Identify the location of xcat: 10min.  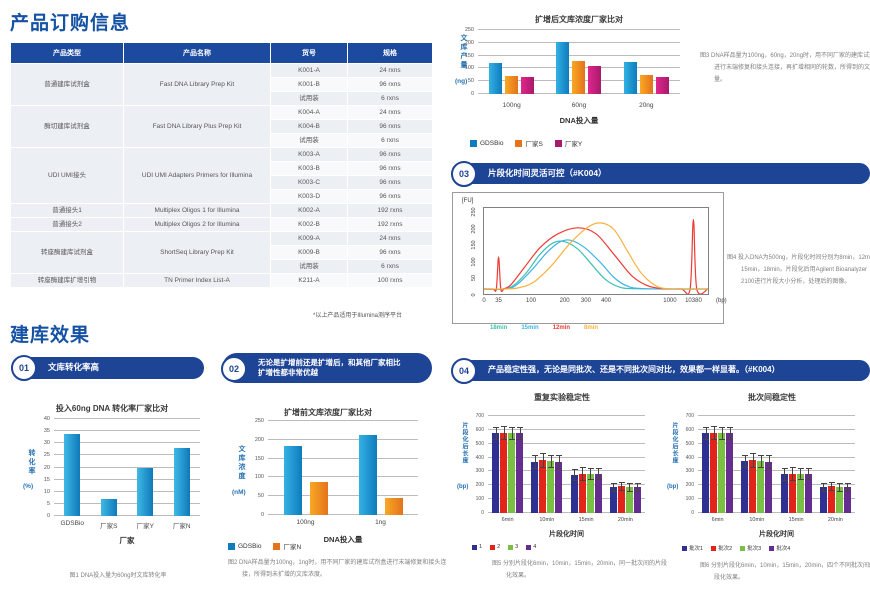
(547, 520).